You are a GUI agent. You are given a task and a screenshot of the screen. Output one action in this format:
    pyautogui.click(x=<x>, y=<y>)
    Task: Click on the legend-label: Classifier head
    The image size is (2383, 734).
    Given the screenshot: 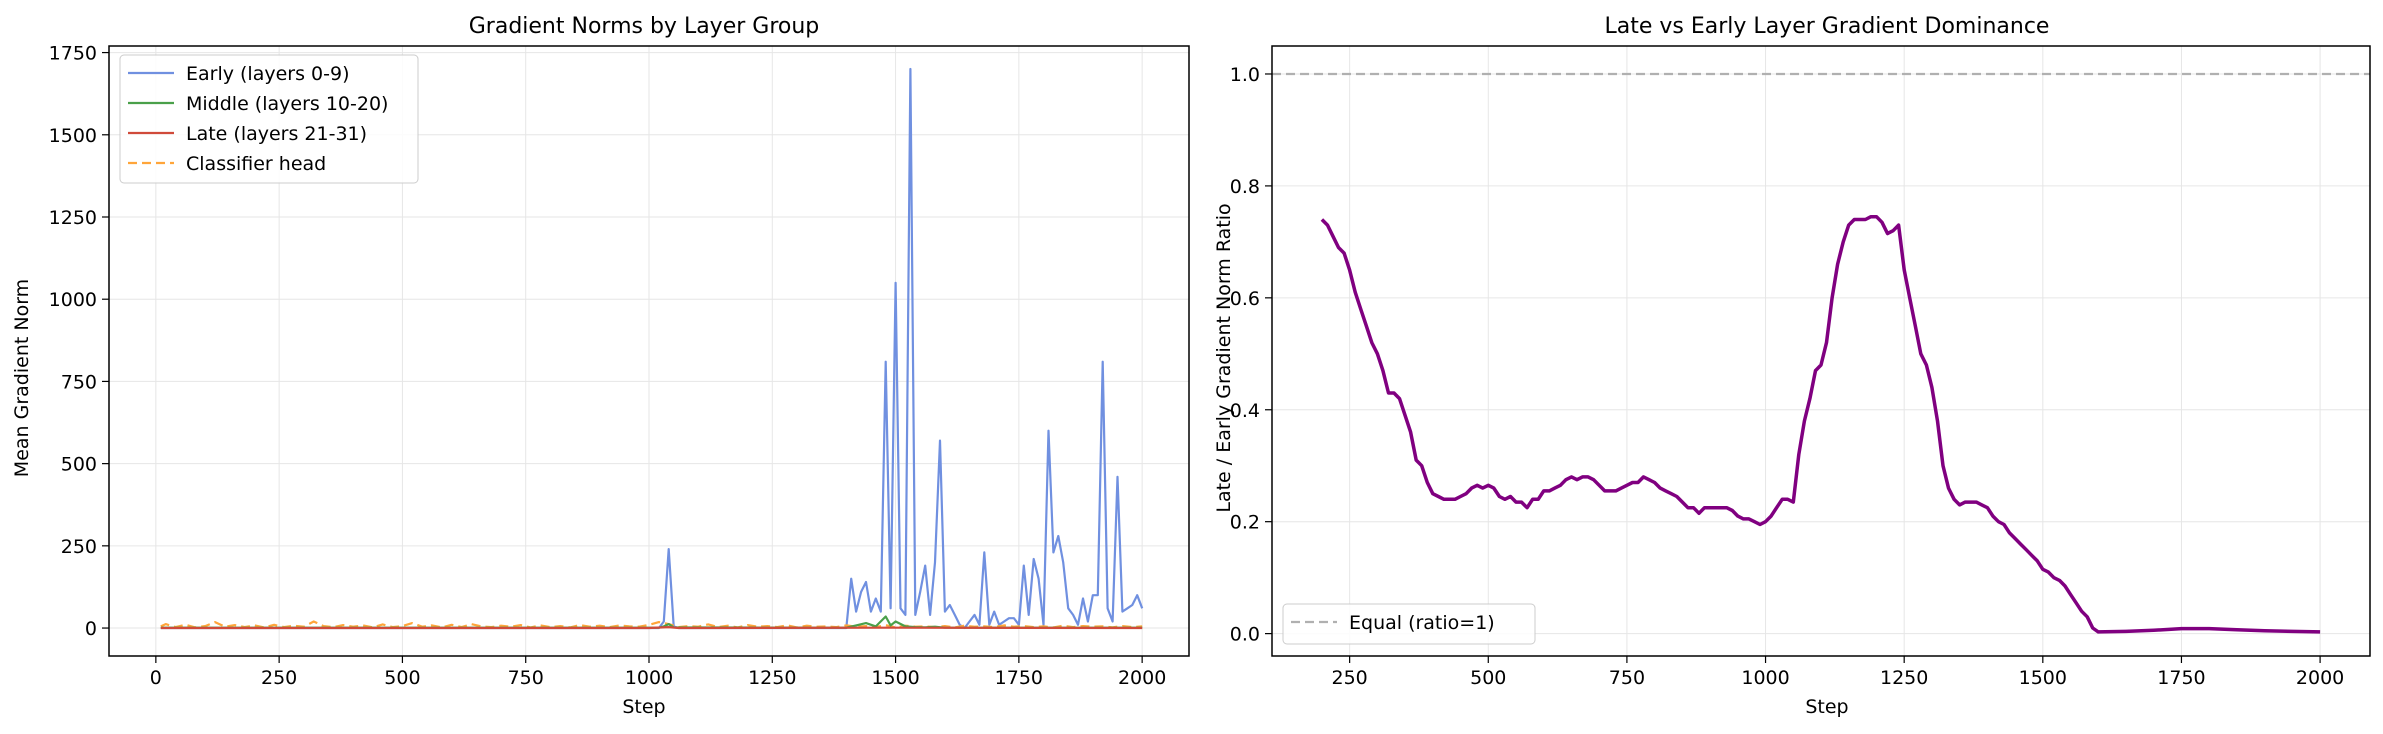 What is the action you would take?
    pyautogui.click(x=256, y=164)
    